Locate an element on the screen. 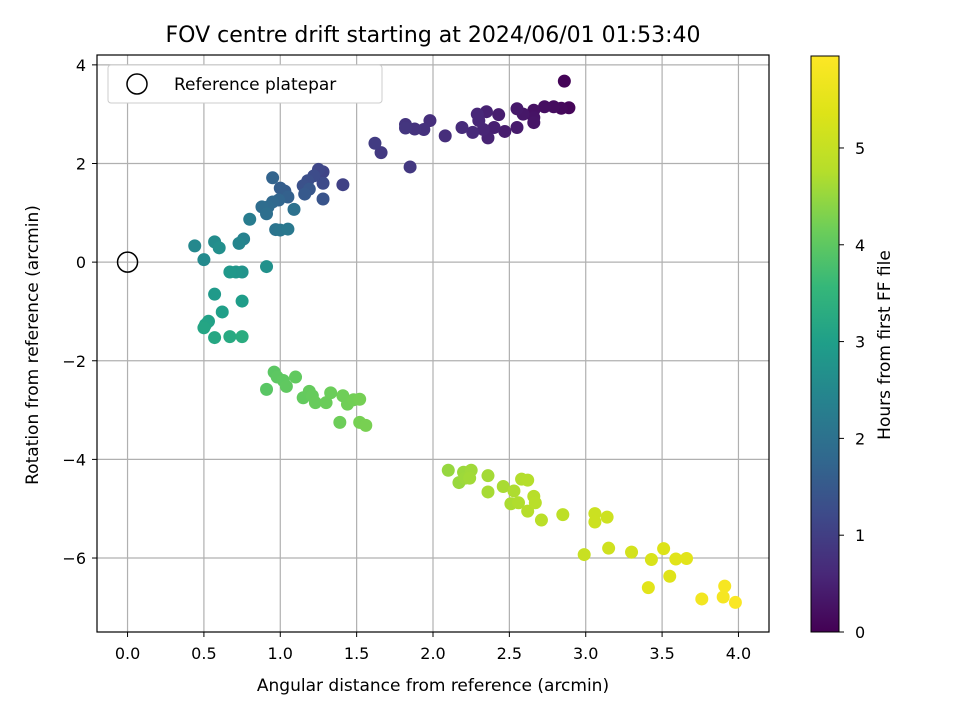 The image size is (960, 720). y-tick-label: 2 is located at coordinates (81, 163).